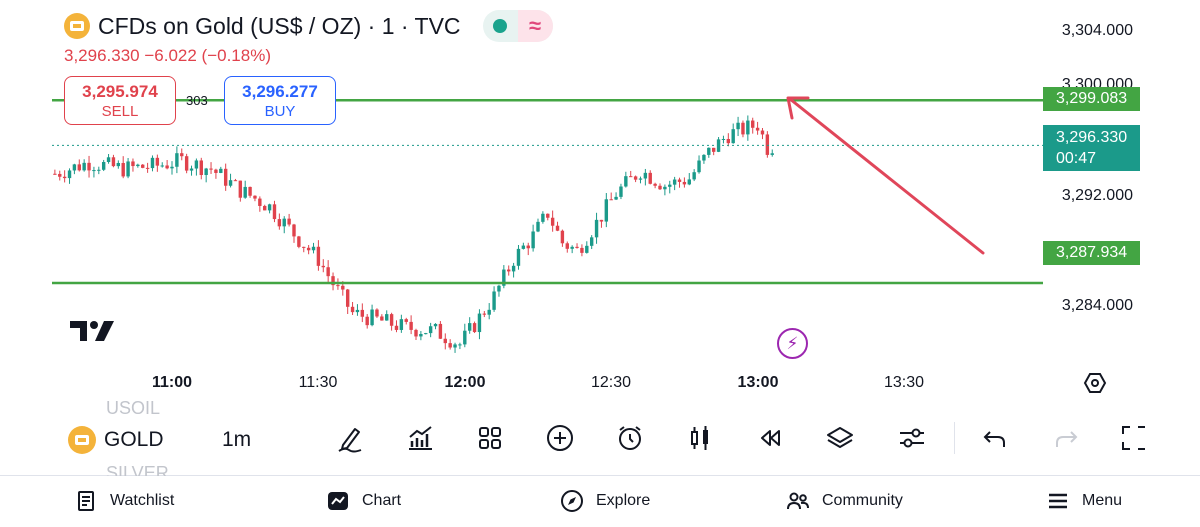  Describe the element at coordinates (279, 25) in the screenshot. I see `symbol-title: CFDs on Gold (US$ / OZ) · 1 · TVC` at that location.